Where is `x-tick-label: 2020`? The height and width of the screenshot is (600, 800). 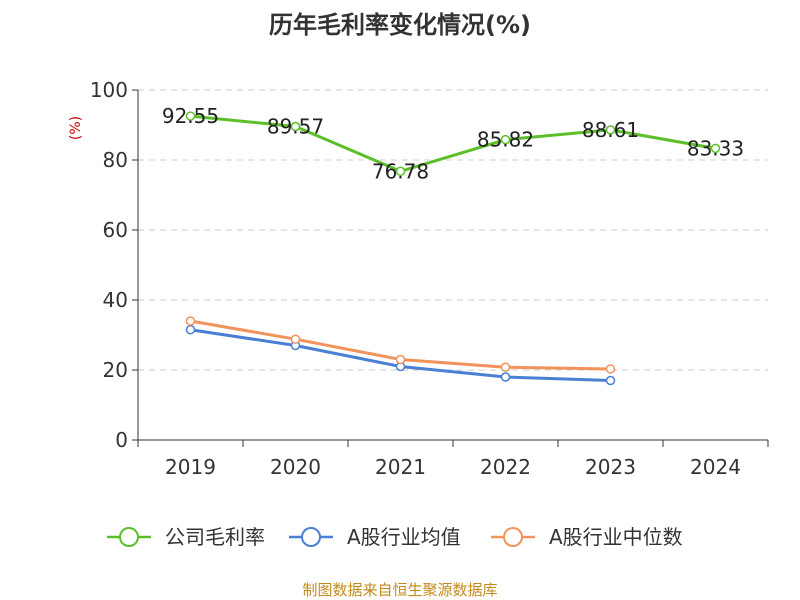
x-tick-label: 2020 is located at coordinates (295, 467).